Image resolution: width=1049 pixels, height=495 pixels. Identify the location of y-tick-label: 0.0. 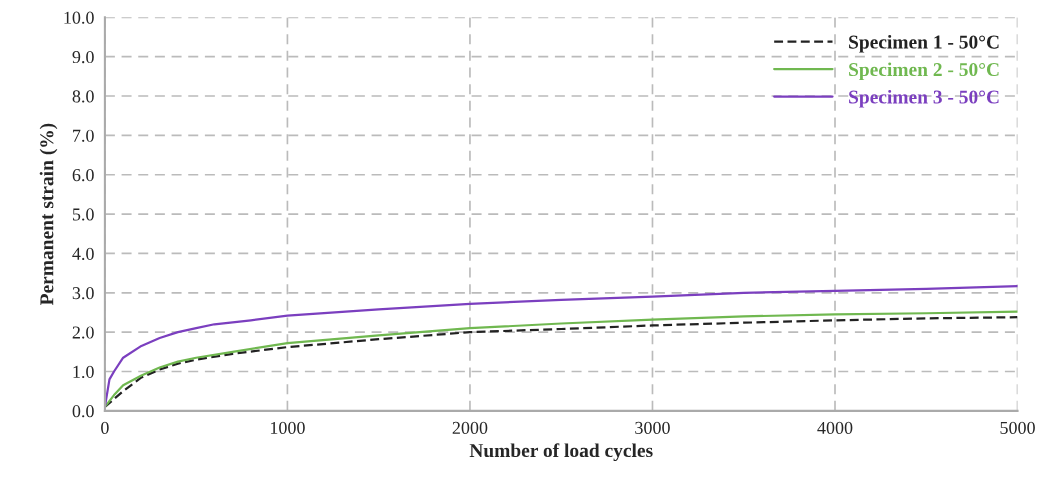
(83, 411).